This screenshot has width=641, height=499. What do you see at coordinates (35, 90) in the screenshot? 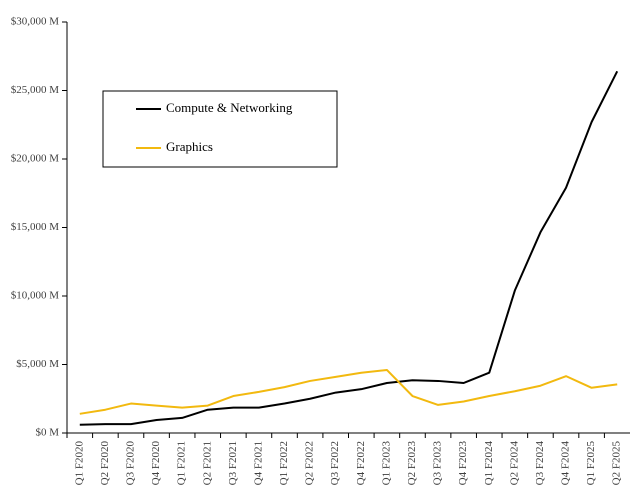
I see `y-tick-label: $25,000 M` at bounding box center [35, 90].